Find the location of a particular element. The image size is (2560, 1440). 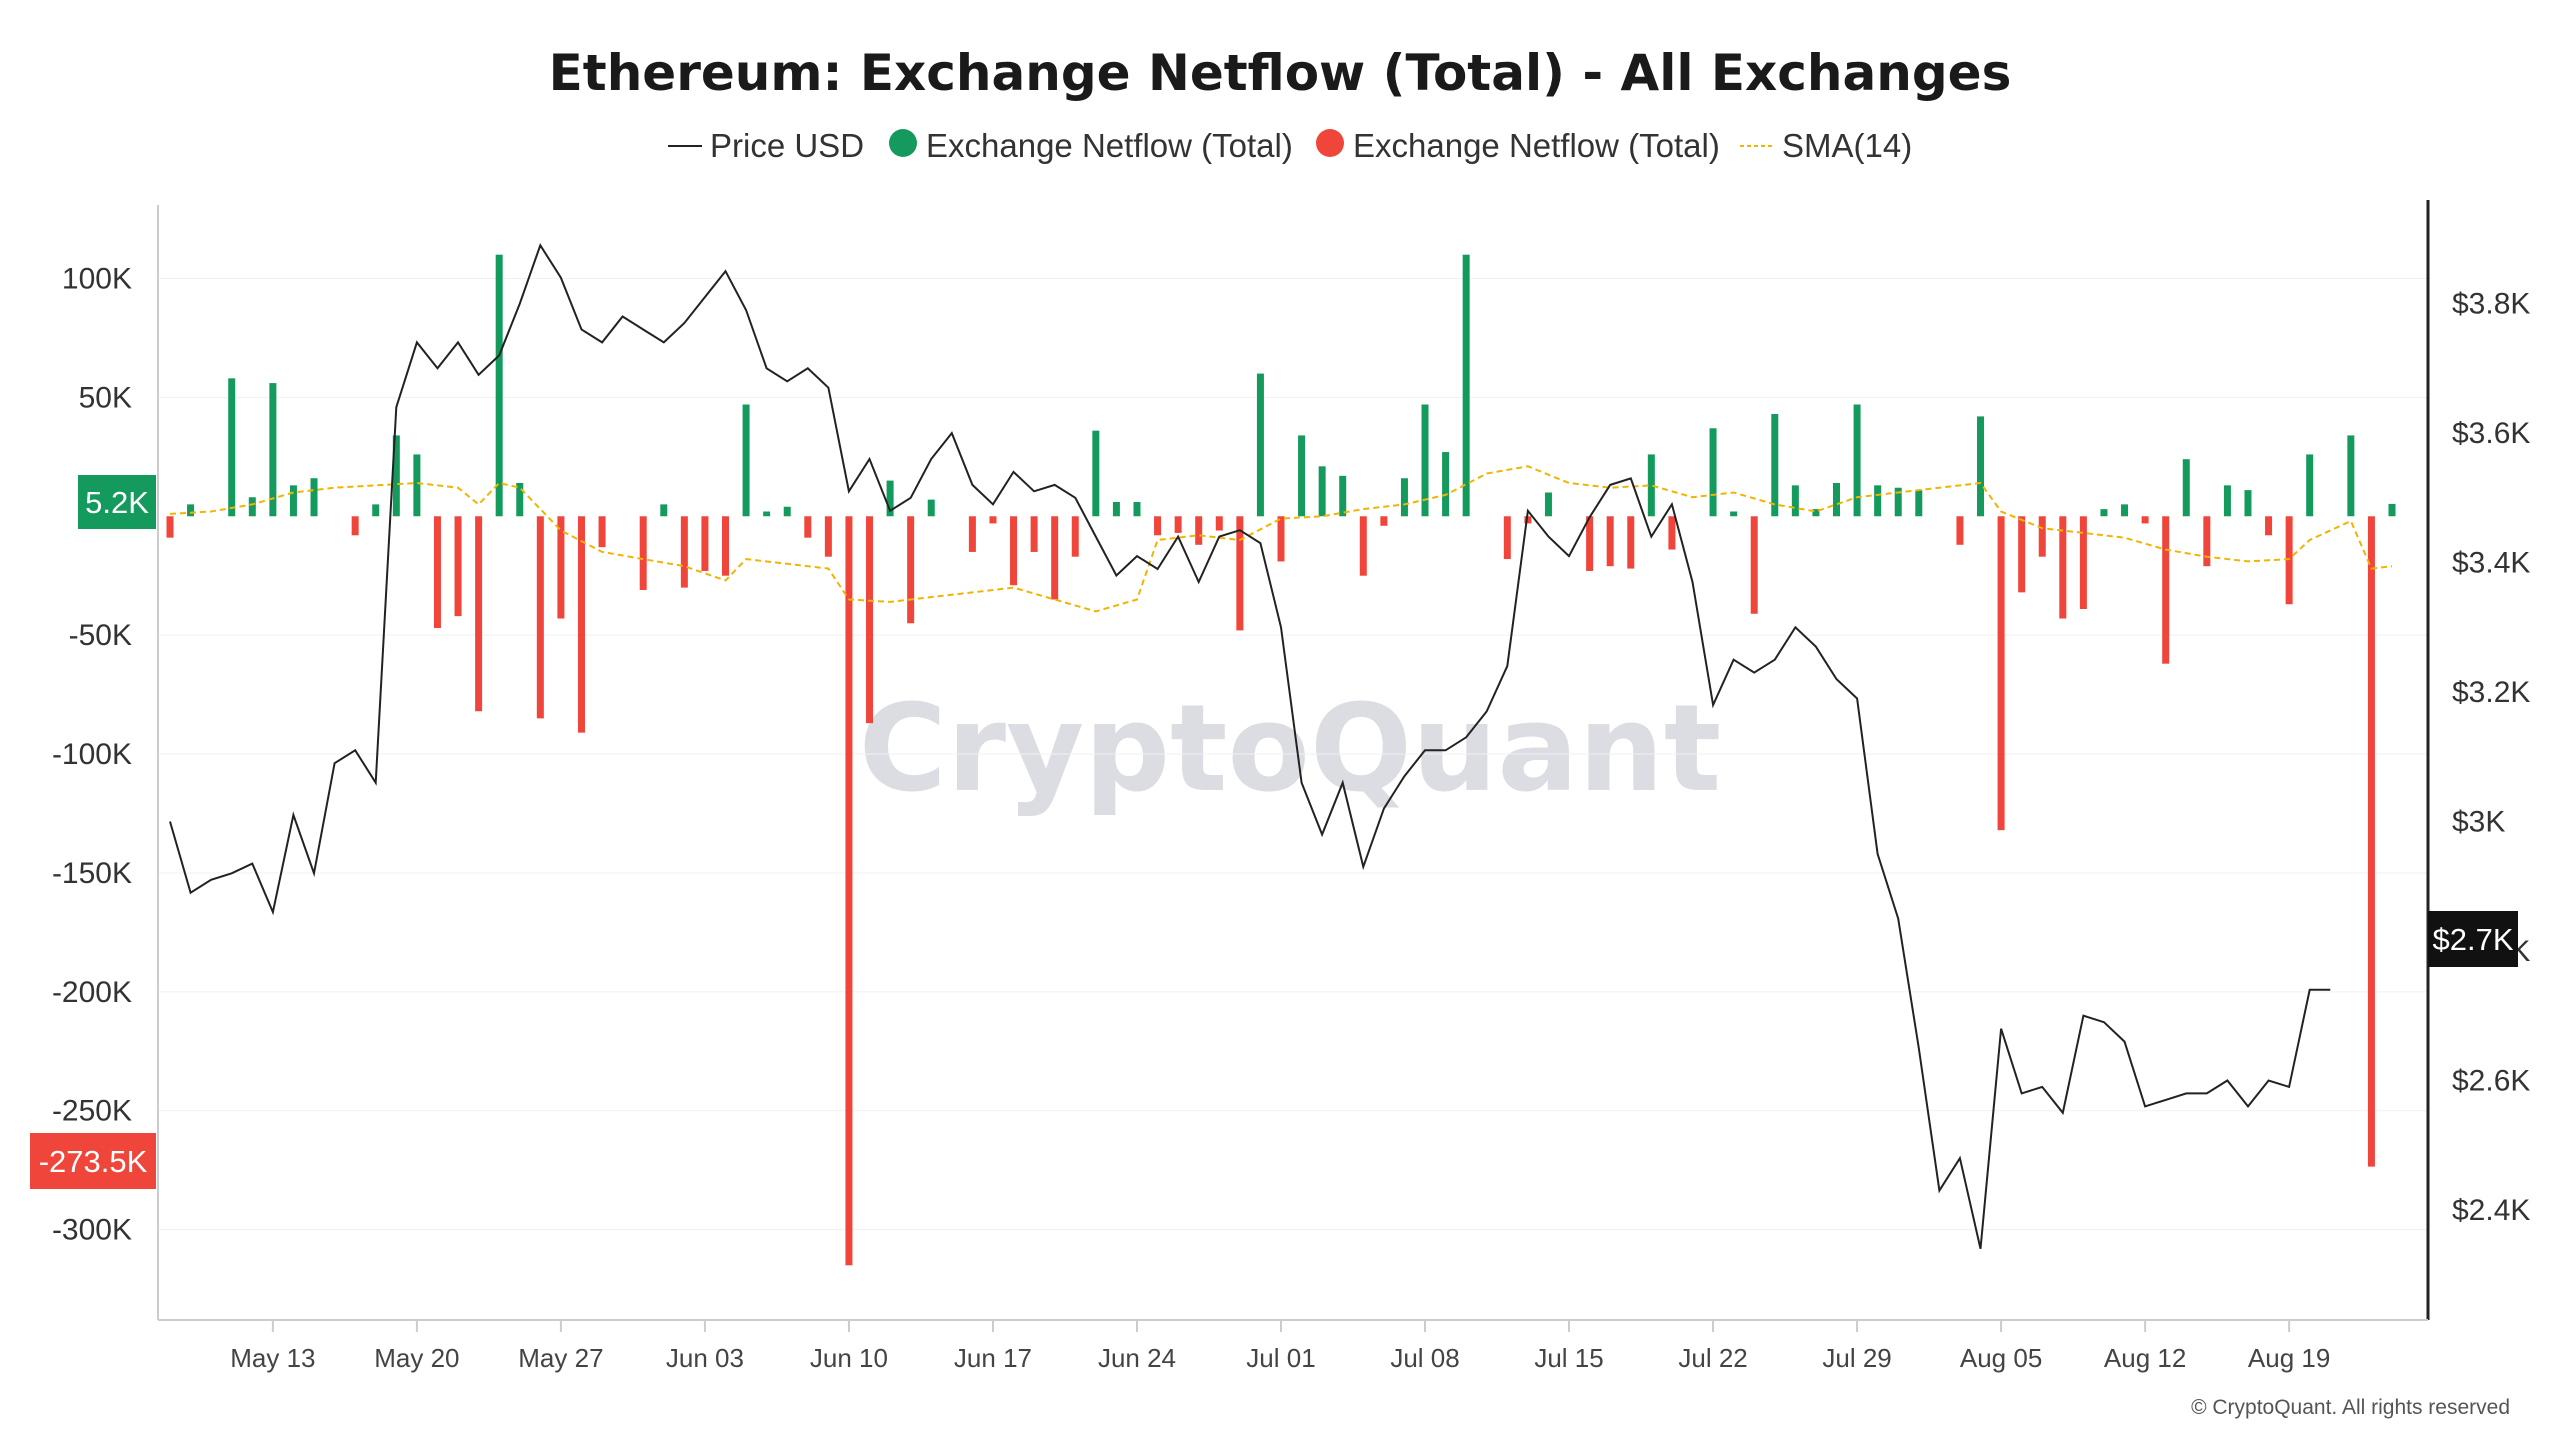

right-tick-label: $3K is located at coordinates (2478, 822).